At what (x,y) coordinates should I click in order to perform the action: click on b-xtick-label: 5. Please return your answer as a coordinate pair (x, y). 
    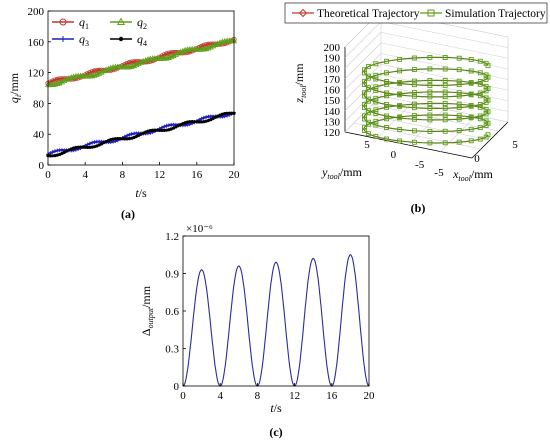
    Looking at the image, I should click on (515, 145).